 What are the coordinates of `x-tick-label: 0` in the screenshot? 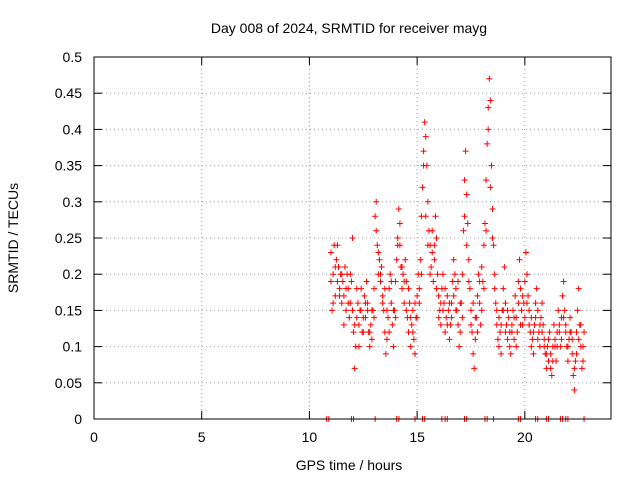 It's located at (94, 437).